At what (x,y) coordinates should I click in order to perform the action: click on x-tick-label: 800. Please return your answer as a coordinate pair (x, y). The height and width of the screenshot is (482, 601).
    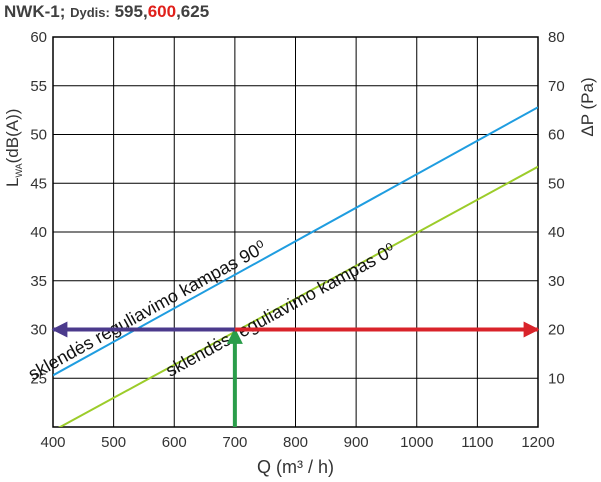
    Looking at the image, I should click on (295, 442).